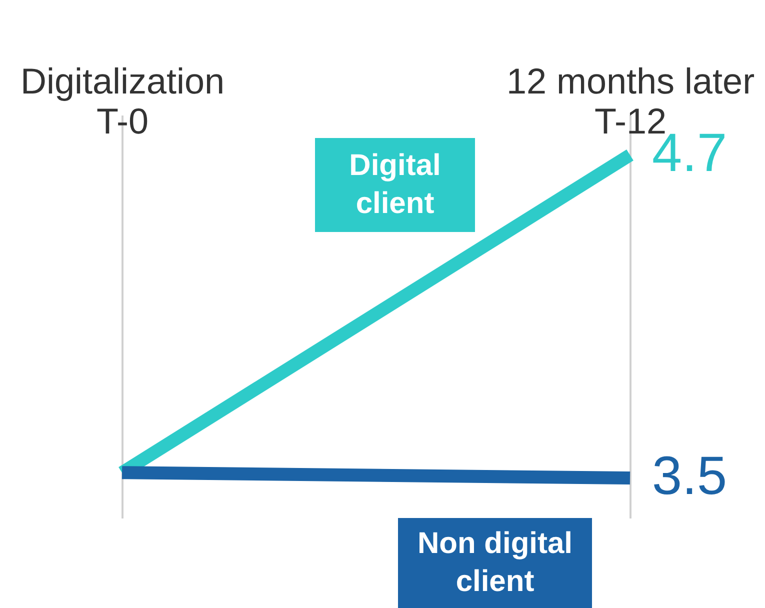 This screenshot has height=608, width=765. What do you see at coordinates (122, 101) in the screenshot?
I see `x-tick-label: Digitalization T-0` at bounding box center [122, 101].